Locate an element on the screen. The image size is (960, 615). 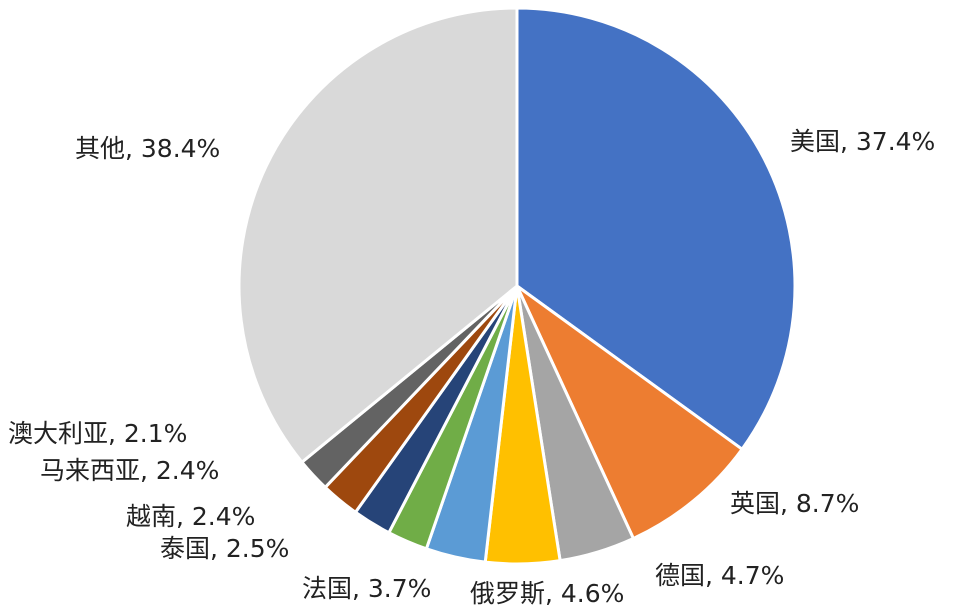
data-label: 澳大利亚, 2.1% is located at coordinates (97, 433).